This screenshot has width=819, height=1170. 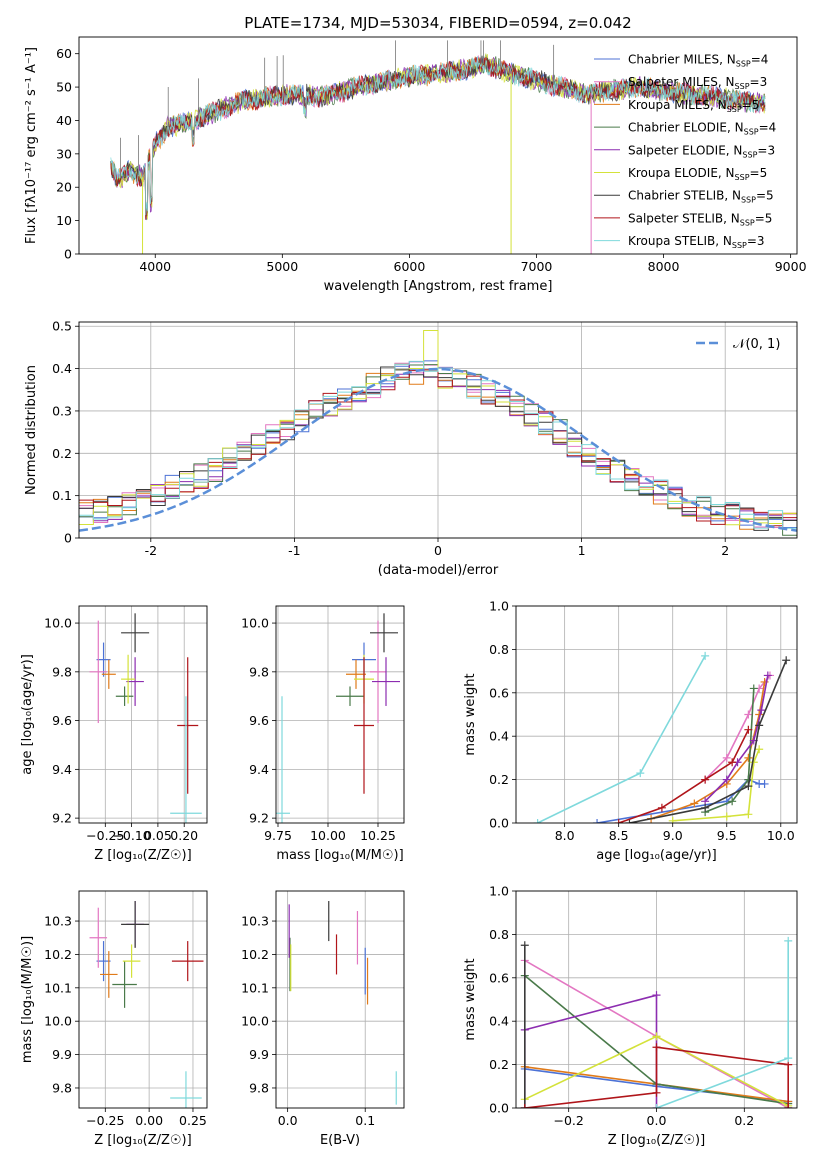 I want to click on legend-label: Chabrier STELIB, NSSP=5, so click(x=701, y=197).